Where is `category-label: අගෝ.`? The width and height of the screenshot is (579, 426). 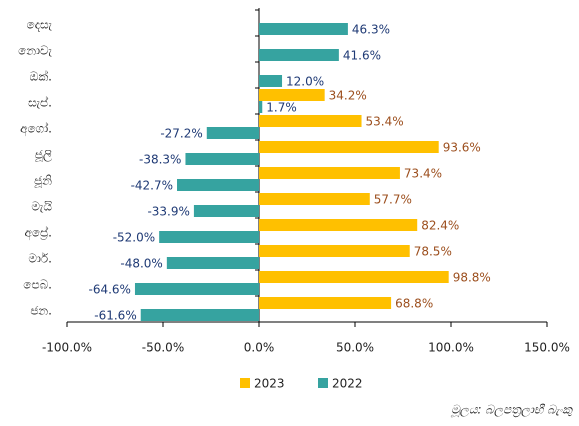
category-label: අගෝ. is located at coordinates (36, 129).